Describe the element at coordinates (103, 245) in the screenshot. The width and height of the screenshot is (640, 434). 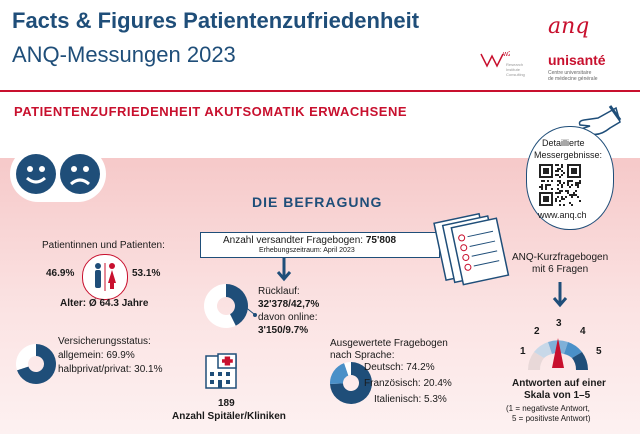
I see `patients-label: Patientinnen und Patienten:` at that location.